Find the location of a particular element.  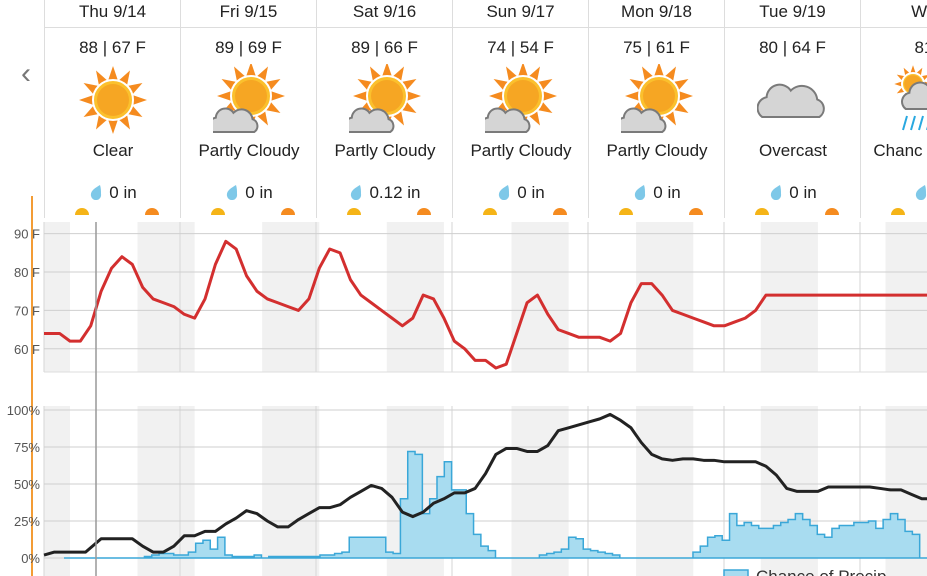

day-card: Sat 9/16 89 | 66 F Partly Cloudy 0.12 in is located at coordinates (384, 109).